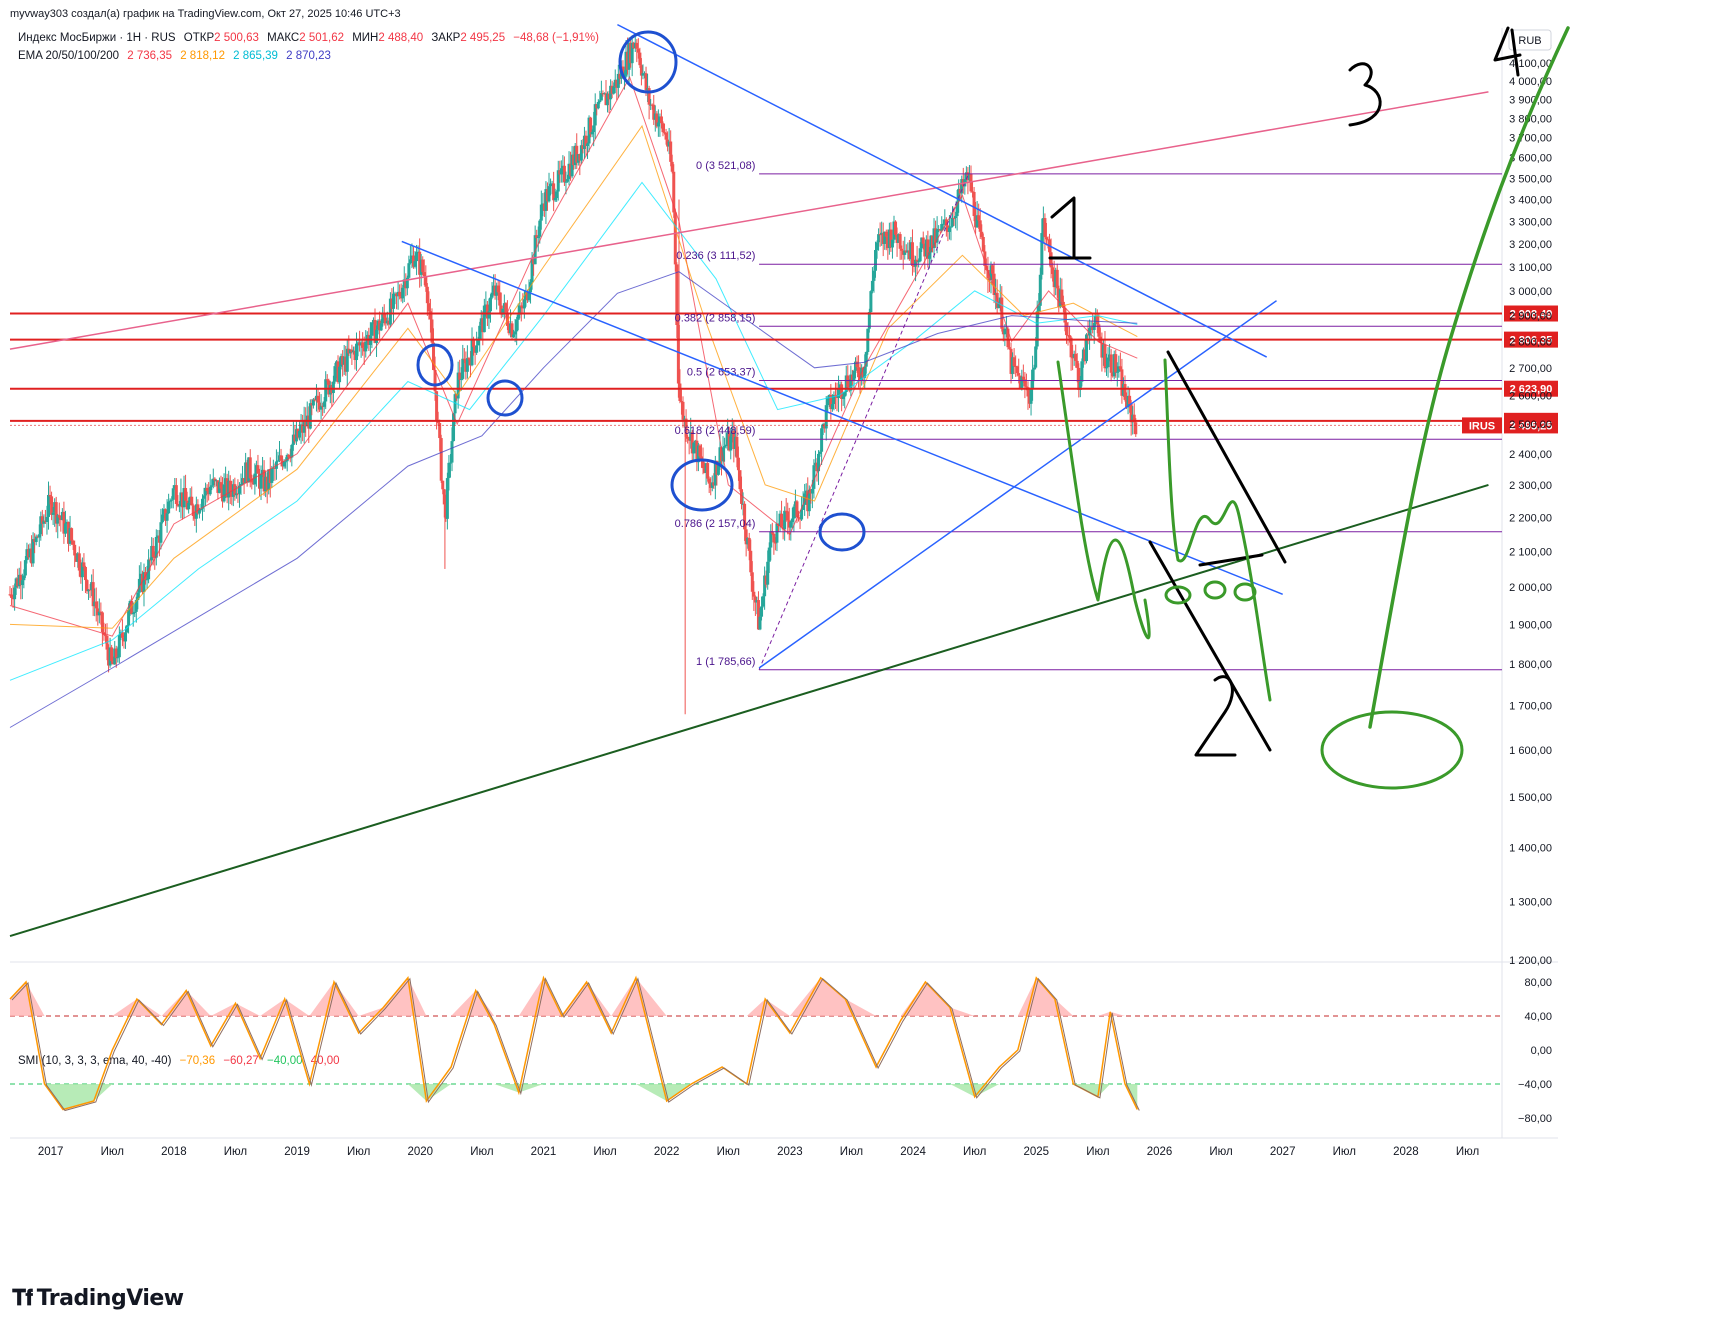 The width and height of the screenshot is (1710, 1326). I want to click on smi-tick-label: 0,00, so click(1541, 1051).